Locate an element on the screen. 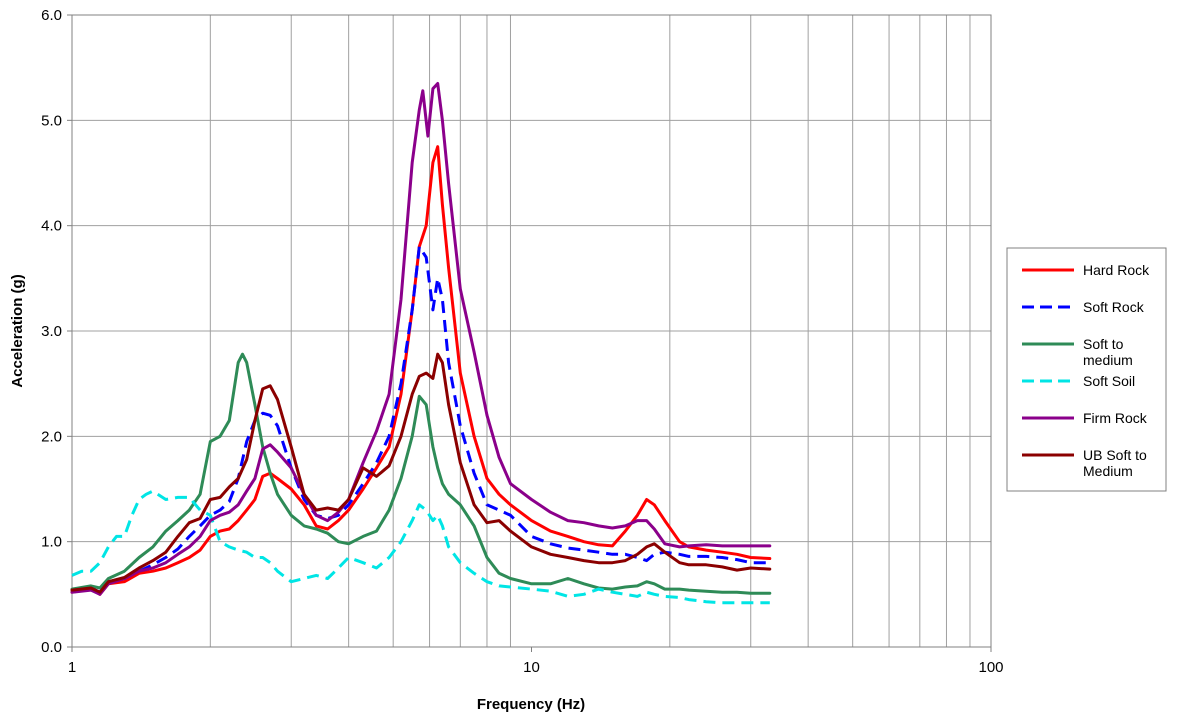 The image size is (1179, 719). y-tick-labels: 0.0 1.0 2.0 3.0 4.0 5.0 6.0 is located at coordinates (56, 331).